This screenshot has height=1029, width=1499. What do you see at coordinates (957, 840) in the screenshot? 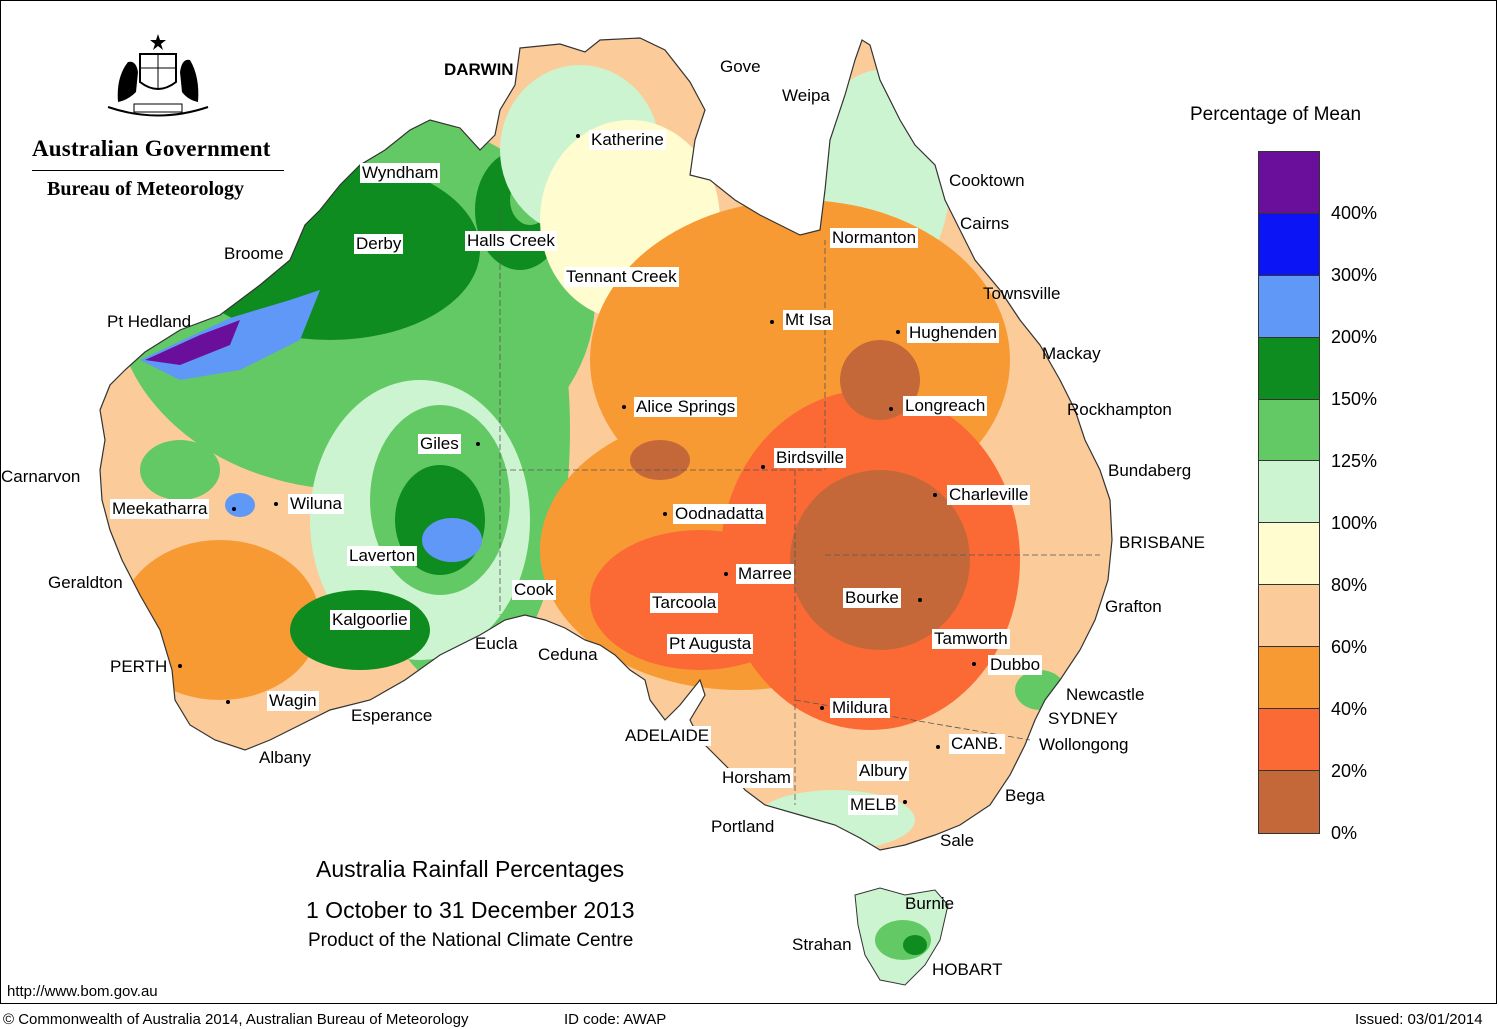
I see `place-label: Sale` at bounding box center [957, 840].